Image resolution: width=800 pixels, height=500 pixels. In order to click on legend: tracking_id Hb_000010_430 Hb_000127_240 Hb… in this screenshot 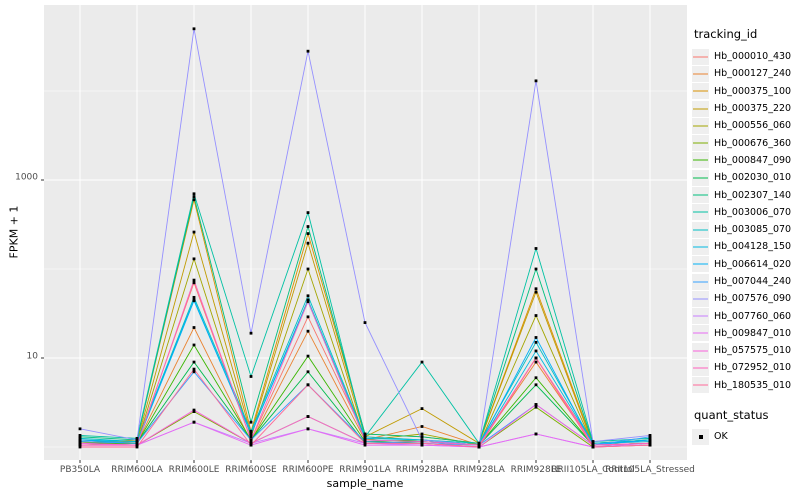, I will do `click(745, 236)`.